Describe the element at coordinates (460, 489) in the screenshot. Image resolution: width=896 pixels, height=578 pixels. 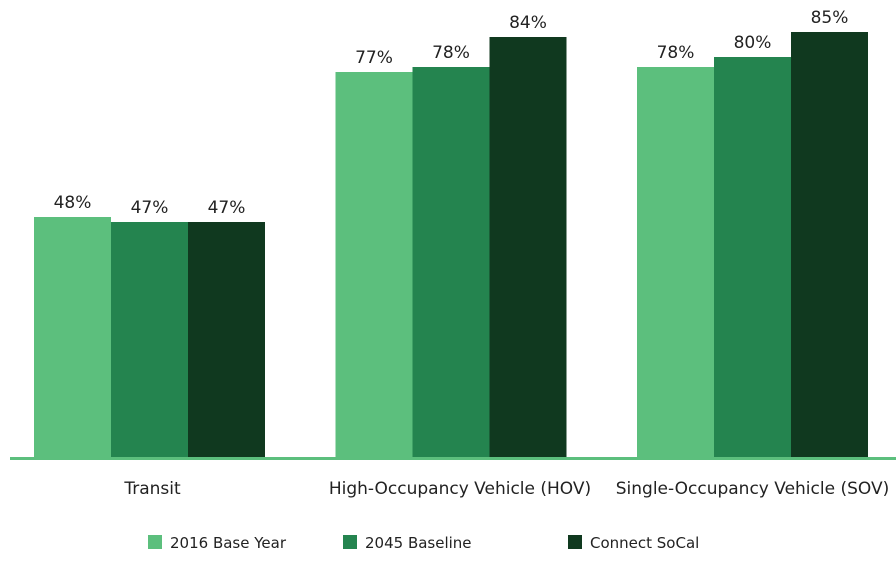
I see `x-tick-label: High-Occupancy Vehicle (HOV)` at that location.